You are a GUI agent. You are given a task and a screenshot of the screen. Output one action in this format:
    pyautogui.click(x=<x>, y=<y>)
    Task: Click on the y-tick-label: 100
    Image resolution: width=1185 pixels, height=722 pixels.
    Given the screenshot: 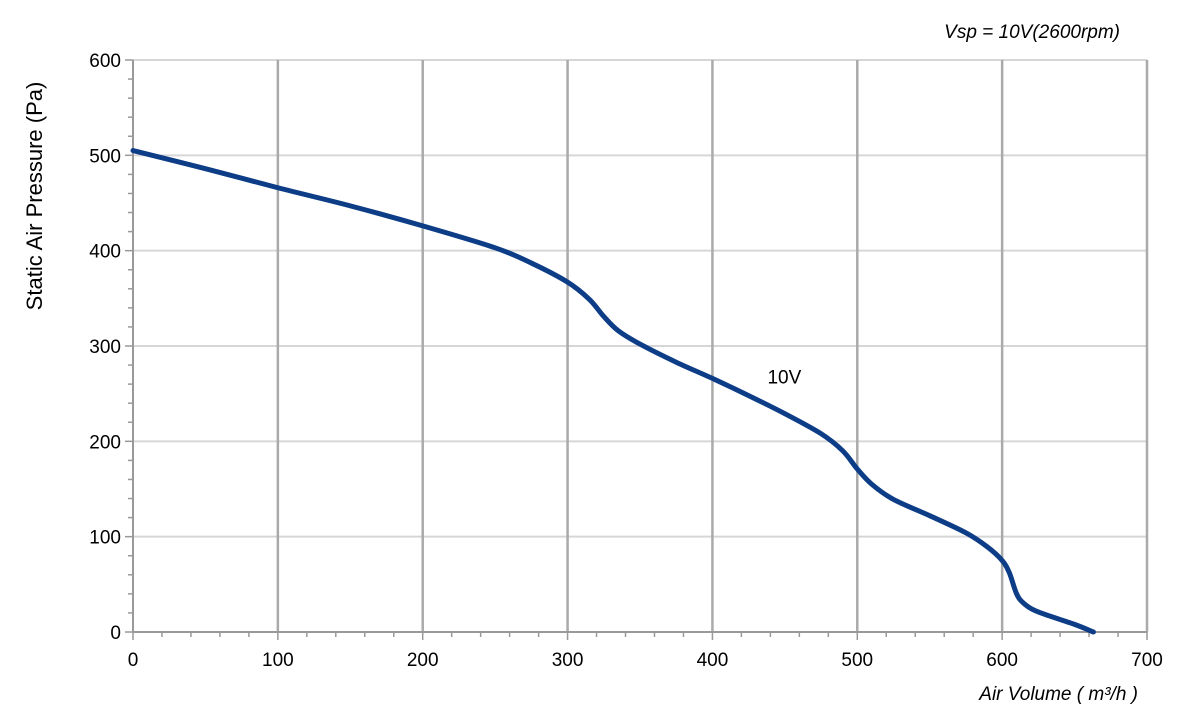 What is the action you would take?
    pyautogui.click(x=105, y=538)
    